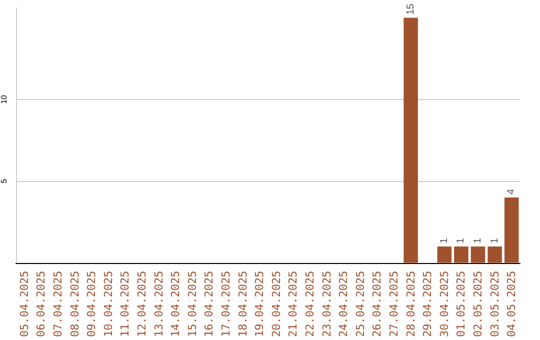  Describe the element at coordinates (108, 304) in the screenshot. I see `x-tick-label: 10.04.2025` at that location.